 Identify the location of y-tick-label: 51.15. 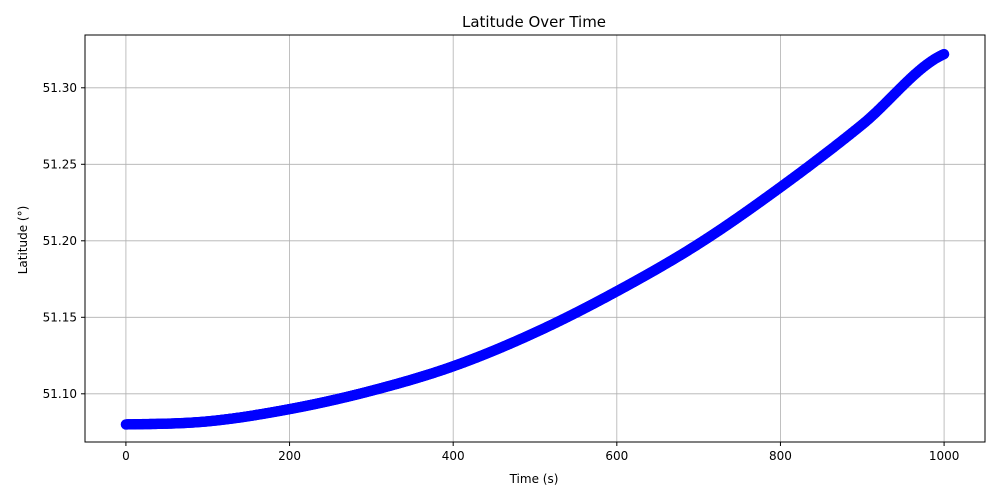
(60, 317).